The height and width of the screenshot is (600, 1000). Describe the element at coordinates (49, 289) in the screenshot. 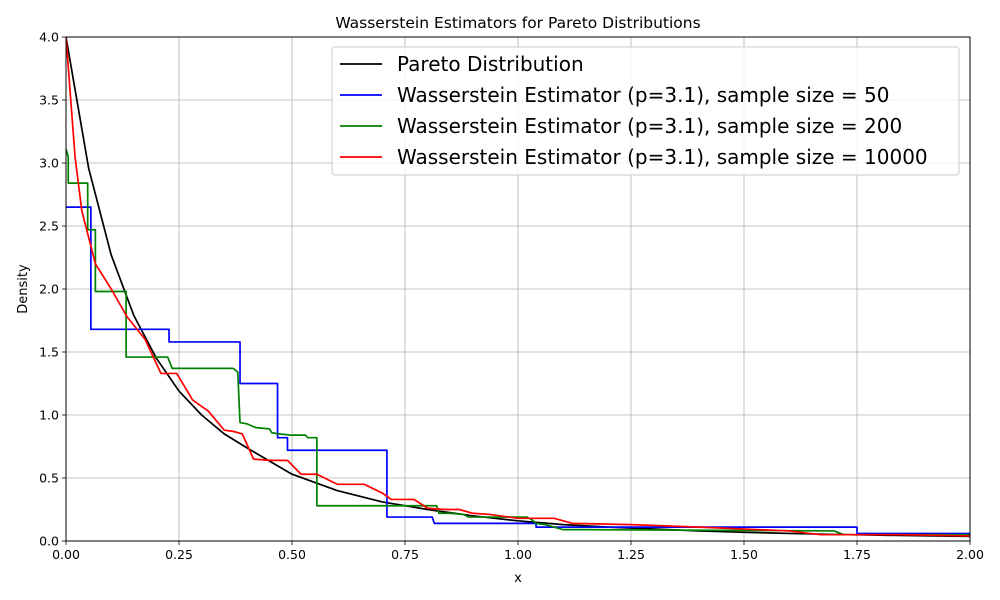

I see `y-tick-label: 2.0` at that location.